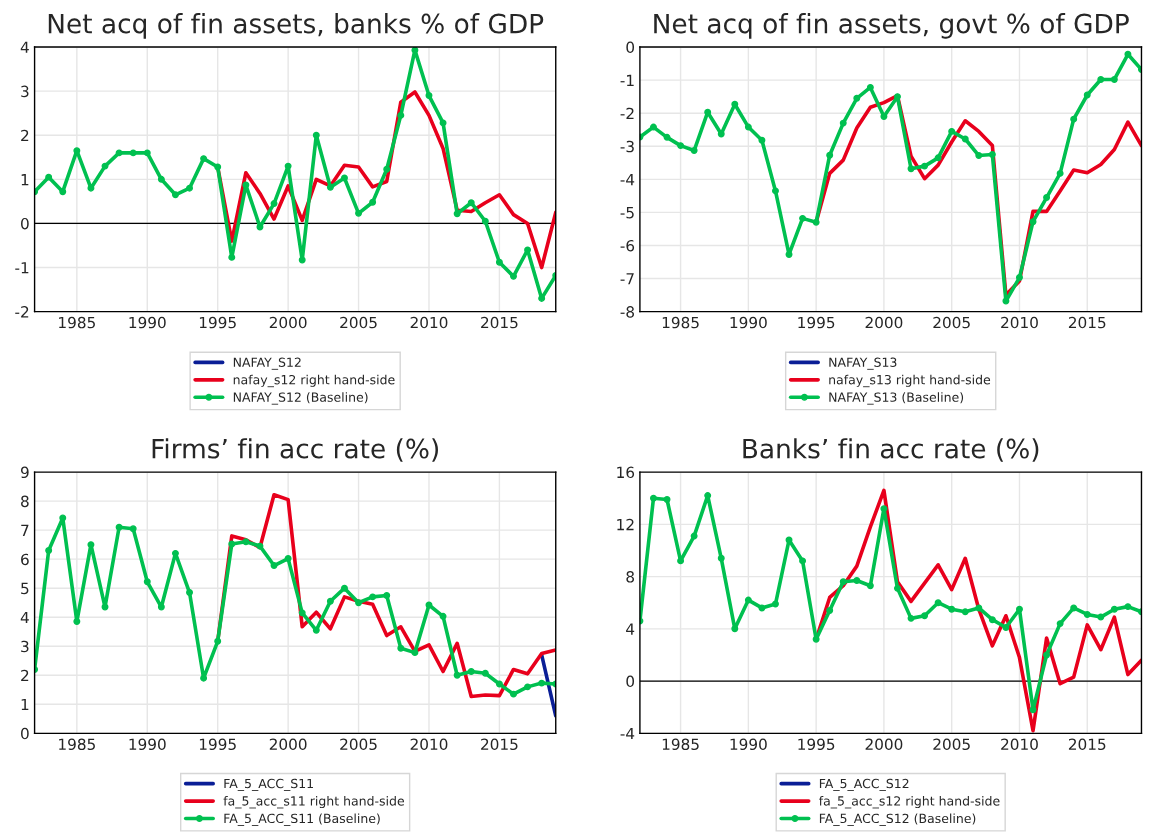 The height and width of the screenshot is (840, 1153). What do you see at coordinates (25, 559) in the screenshot?
I see `y-tick-label: 6` at bounding box center [25, 559].